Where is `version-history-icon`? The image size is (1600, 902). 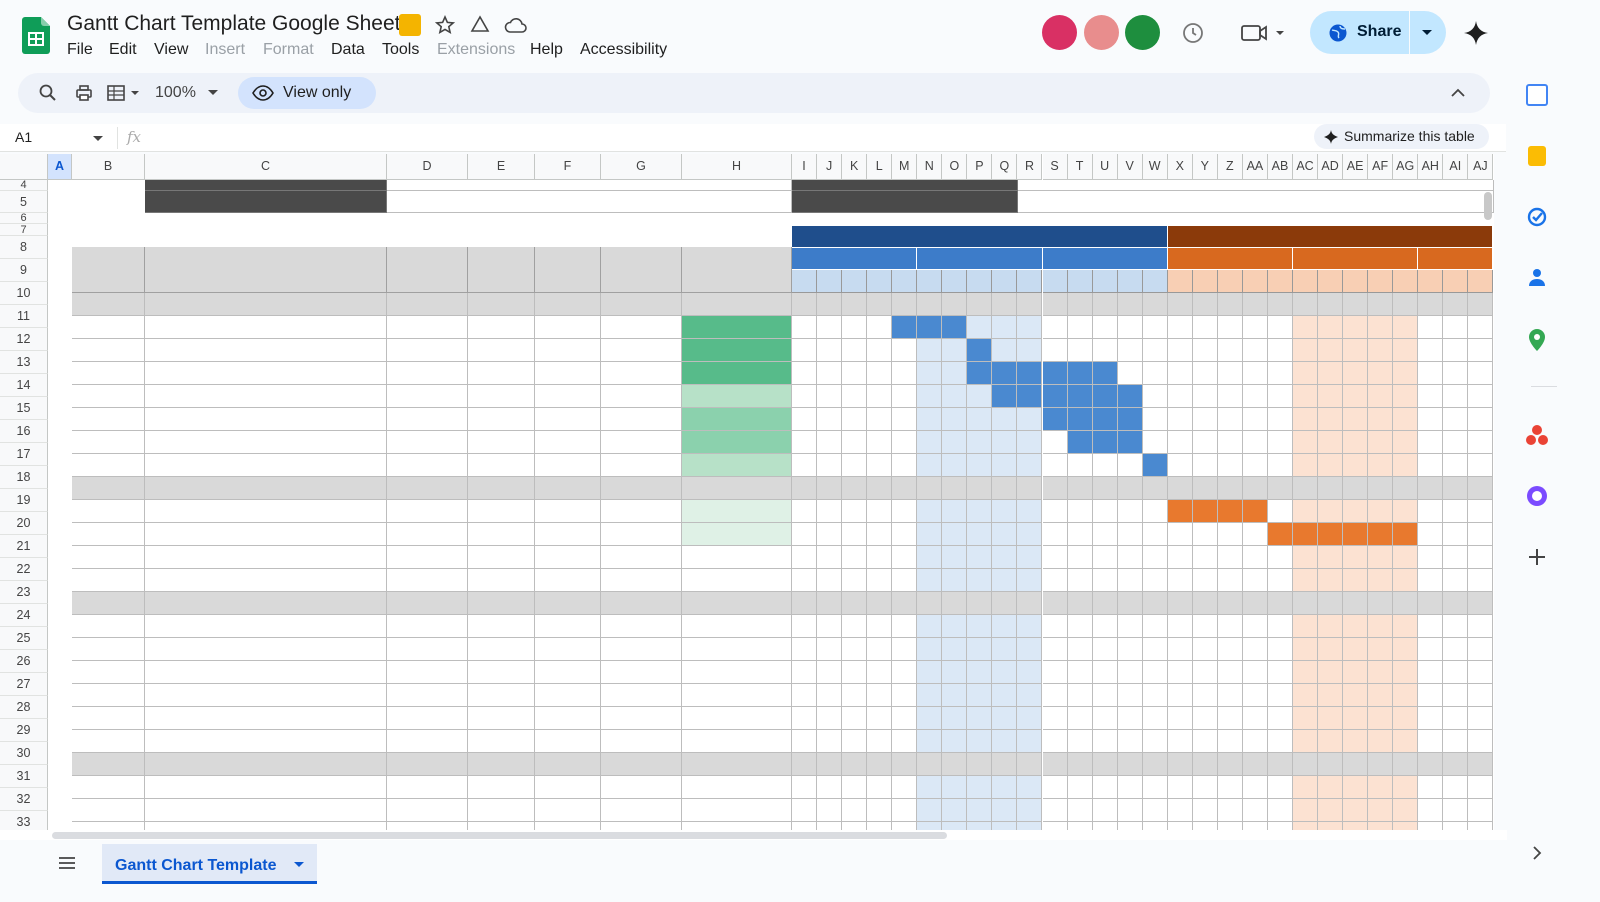
version-history-icon is located at coordinates (1193, 33).